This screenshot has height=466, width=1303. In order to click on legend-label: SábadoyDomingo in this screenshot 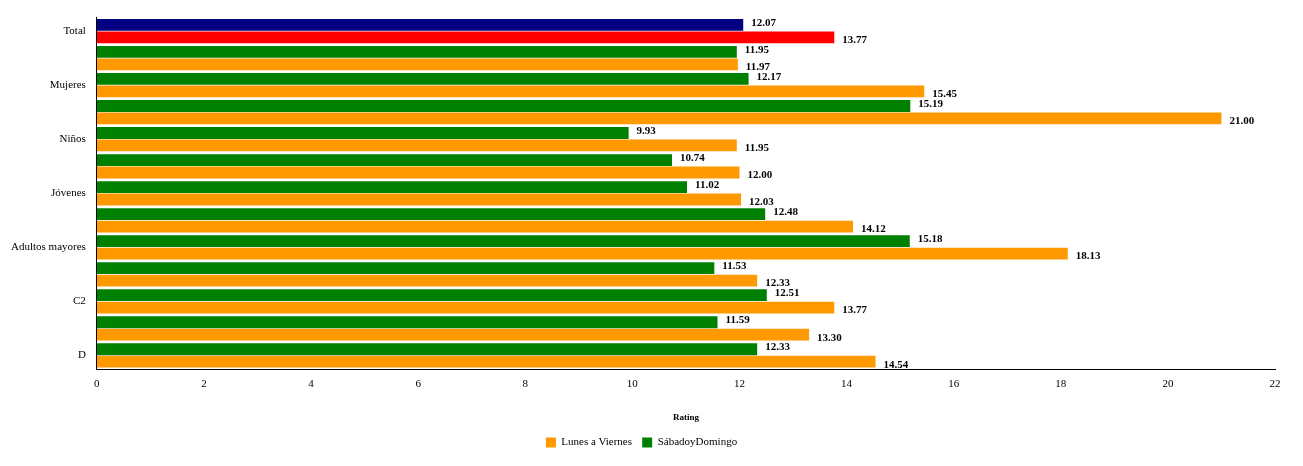, I will do `click(697, 441)`.